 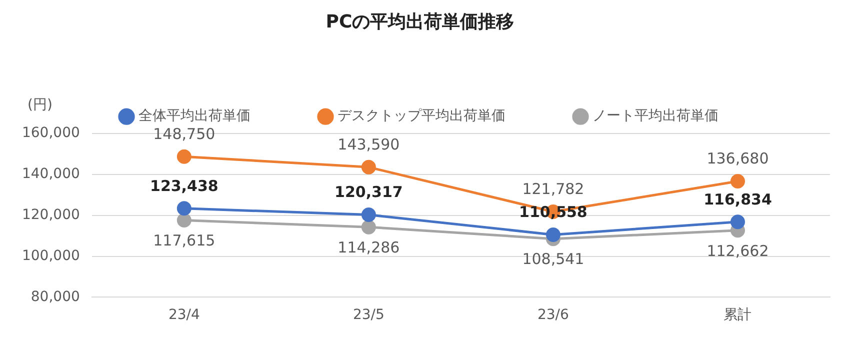 What do you see at coordinates (553, 315) in the screenshot?
I see `x-tick-label: 23/6` at bounding box center [553, 315].